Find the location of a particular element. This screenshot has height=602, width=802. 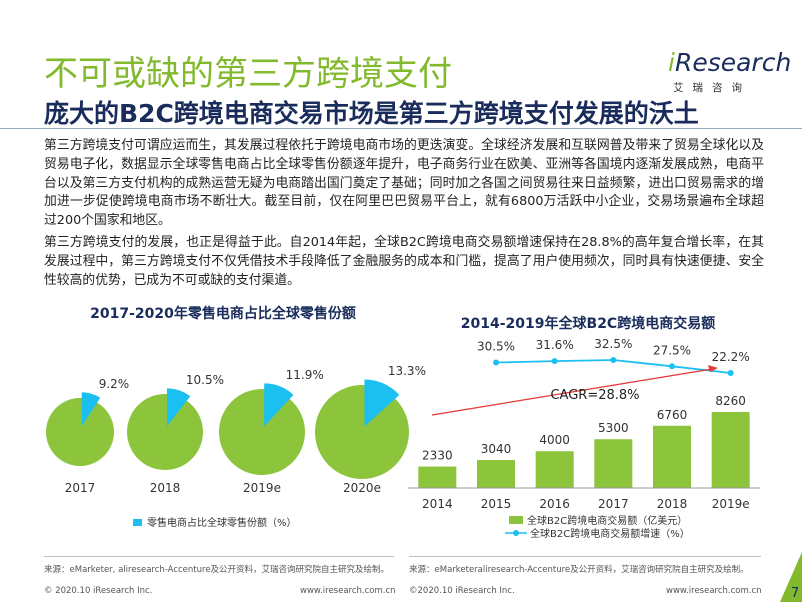

pie-2018-base is located at coordinates (165, 432).